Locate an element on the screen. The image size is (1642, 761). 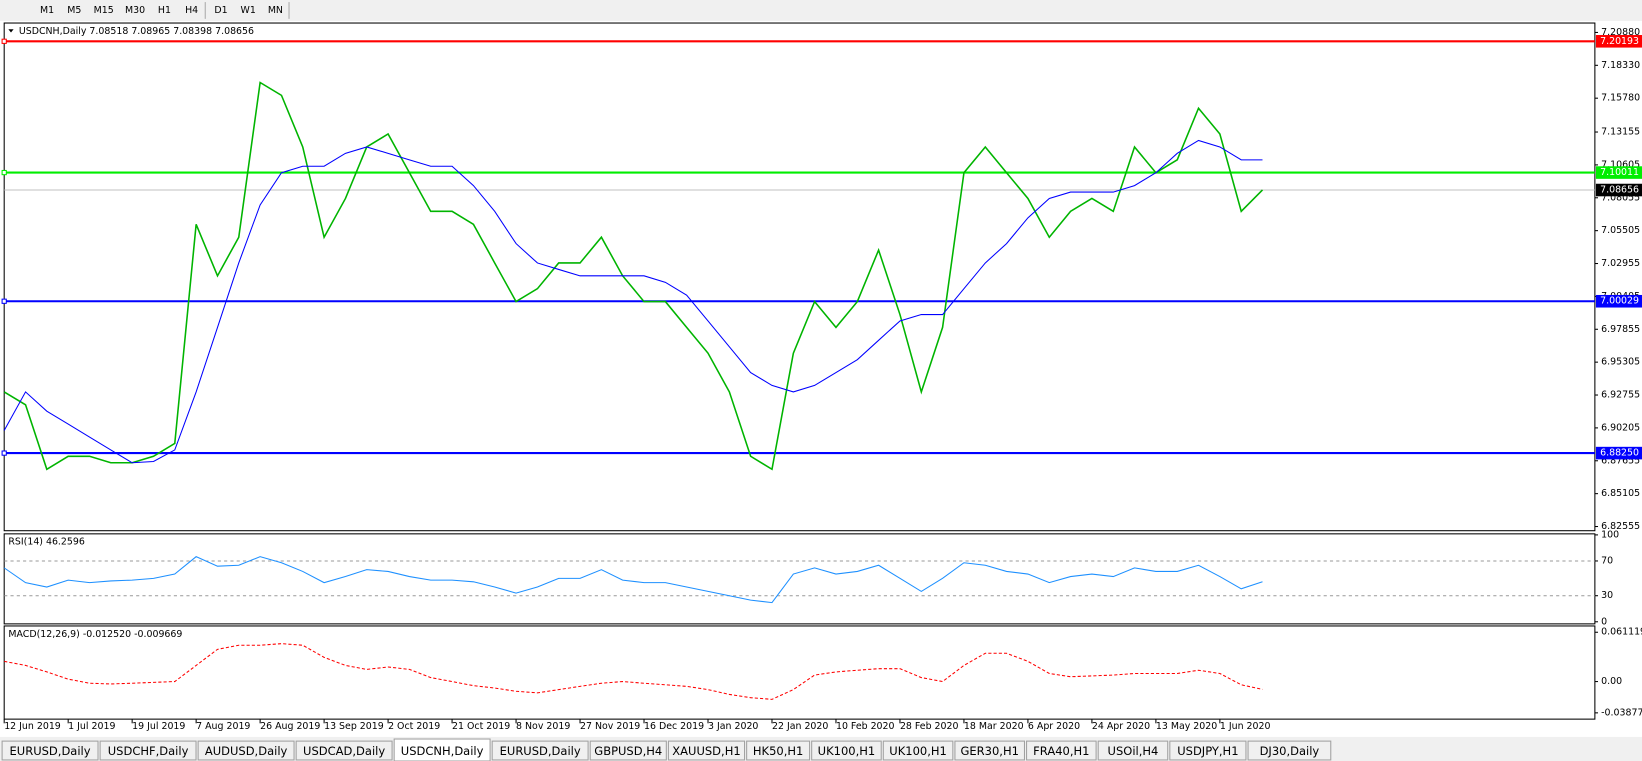
tab-label: DJ30,Daily is located at coordinates (1290, 751).